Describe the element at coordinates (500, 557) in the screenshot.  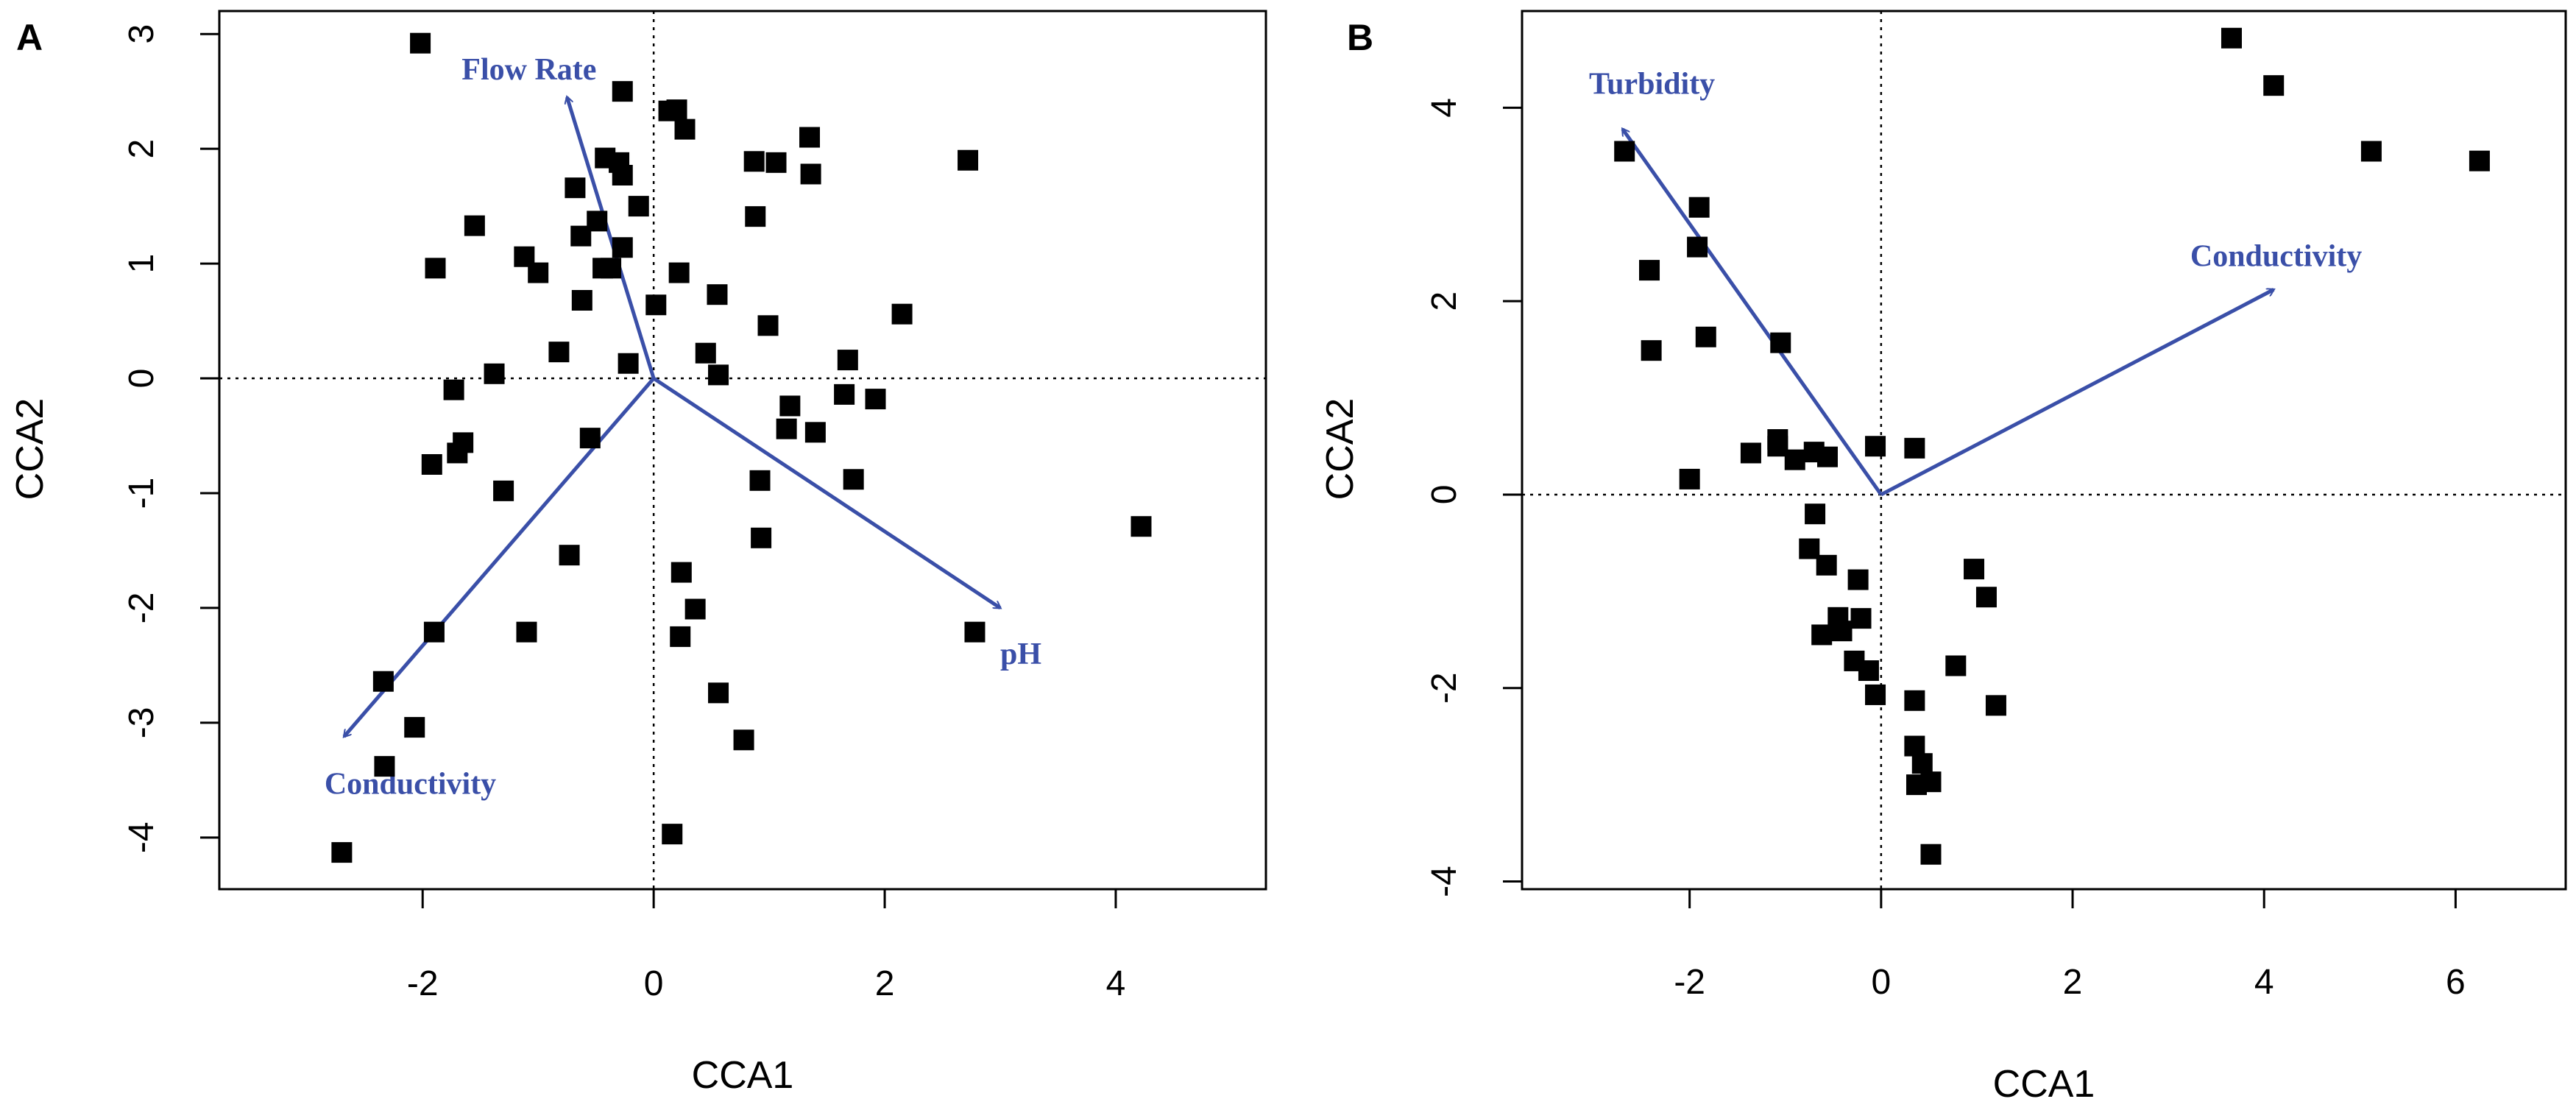
I see `panel-a-arrow-conductivity` at that location.